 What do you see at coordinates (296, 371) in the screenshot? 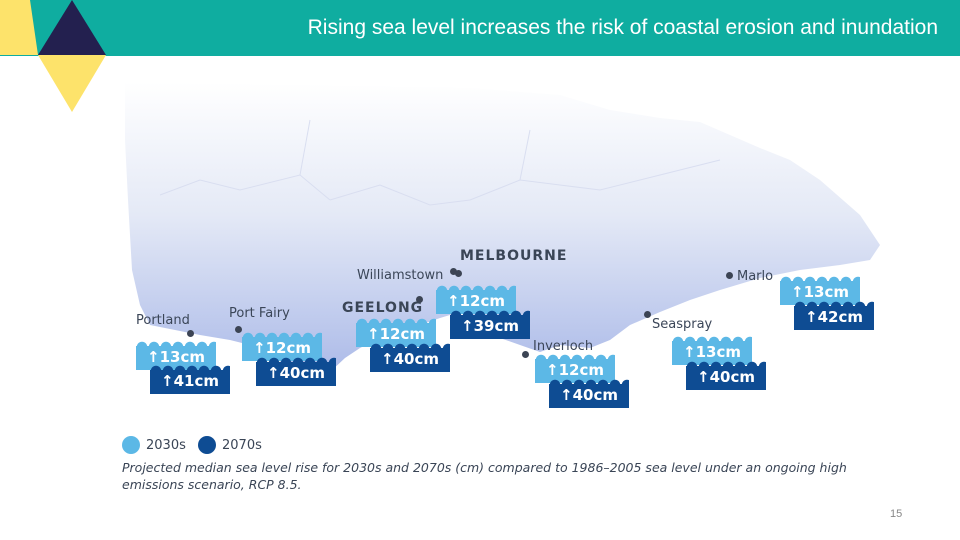
I see `badge-port-fairy-2070: ↑40cm` at bounding box center [296, 371].